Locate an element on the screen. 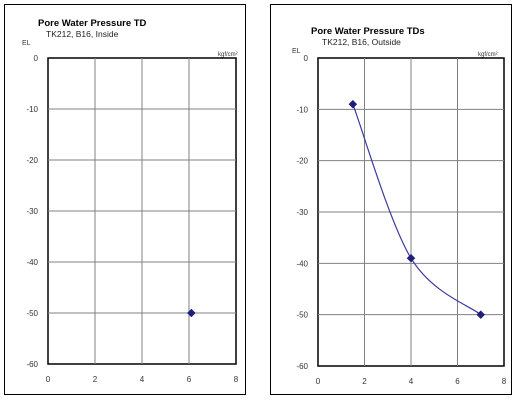 The height and width of the screenshot is (401, 518). chart-title: Pore Water Pressure TDs is located at coordinates (368, 31).